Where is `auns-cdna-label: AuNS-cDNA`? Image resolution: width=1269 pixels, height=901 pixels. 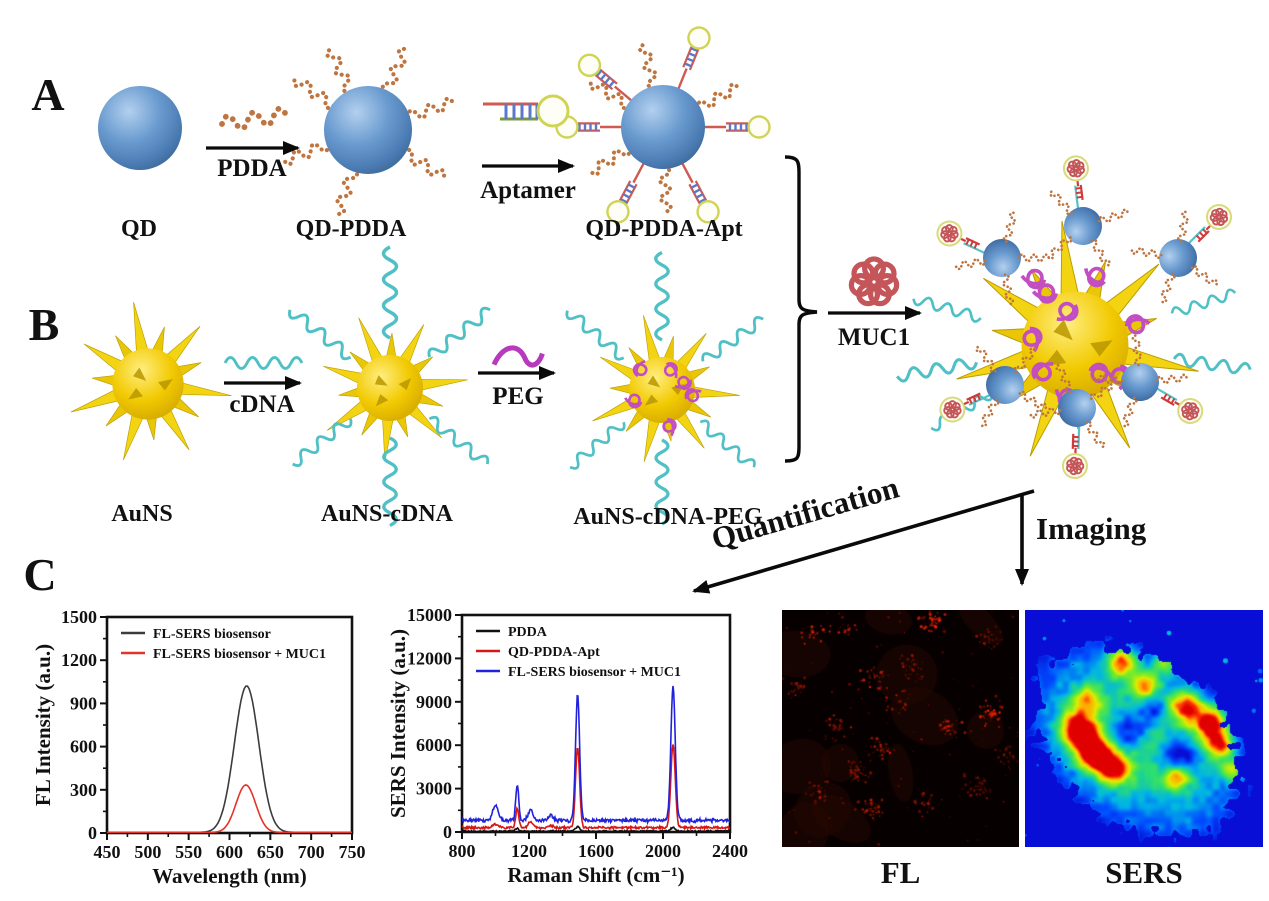 auns-cdna-label: AuNS-cDNA is located at coordinates (387, 514).